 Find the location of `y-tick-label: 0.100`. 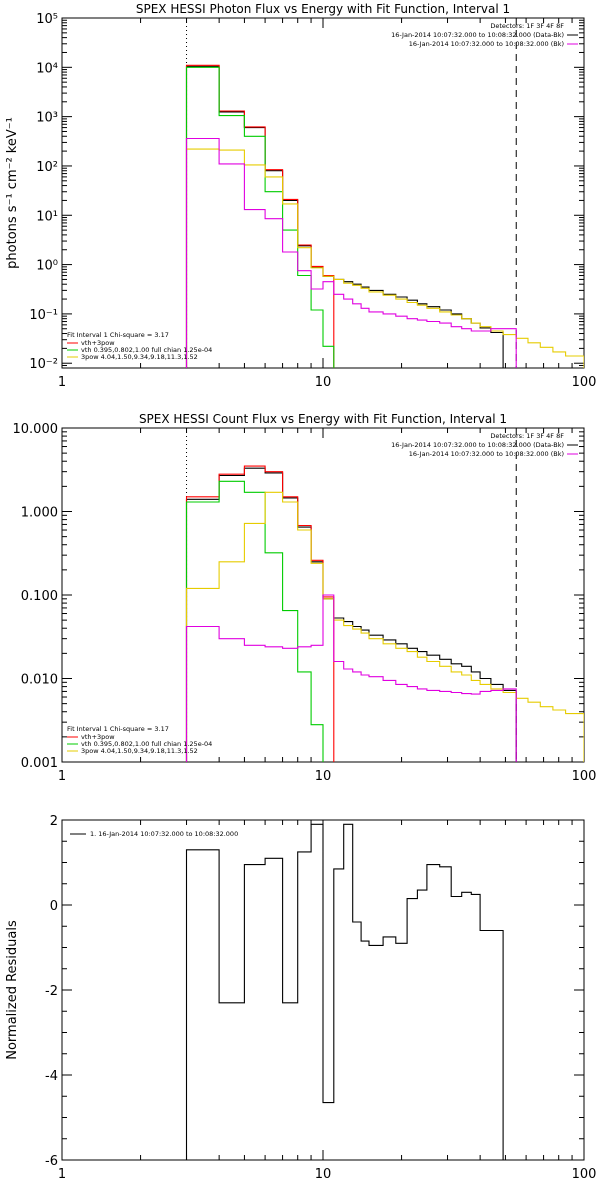

y-tick-label: 0.100 is located at coordinates (39, 596).